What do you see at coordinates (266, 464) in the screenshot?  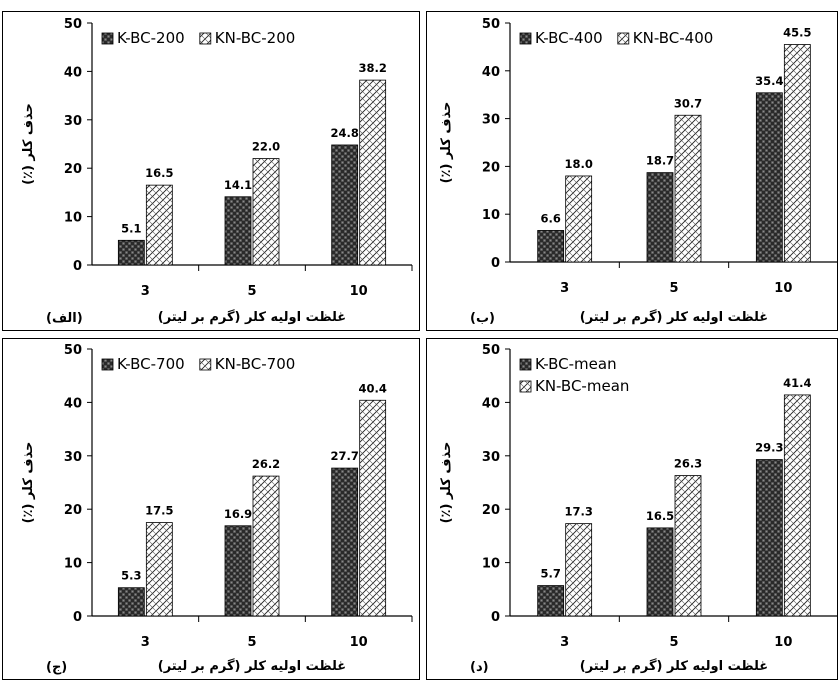 I see `data-label: 26.2` at bounding box center [266, 464].